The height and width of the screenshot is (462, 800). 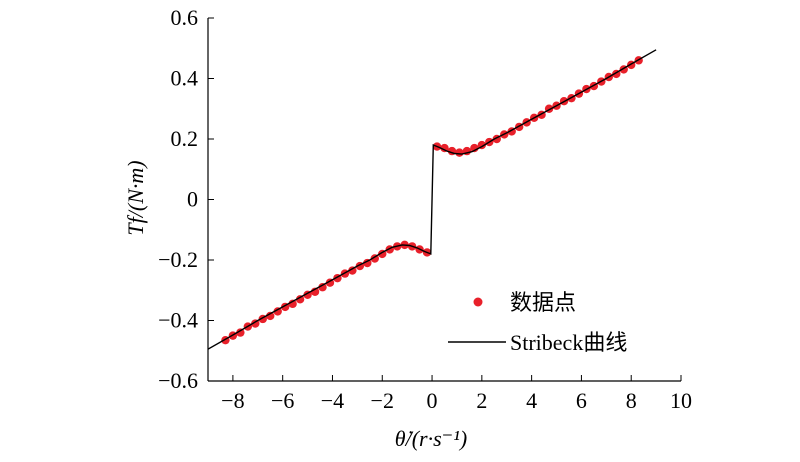 What do you see at coordinates (581, 400) in the screenshot?
I see `x-tick-label: 6` at bounding box center [581, 400].